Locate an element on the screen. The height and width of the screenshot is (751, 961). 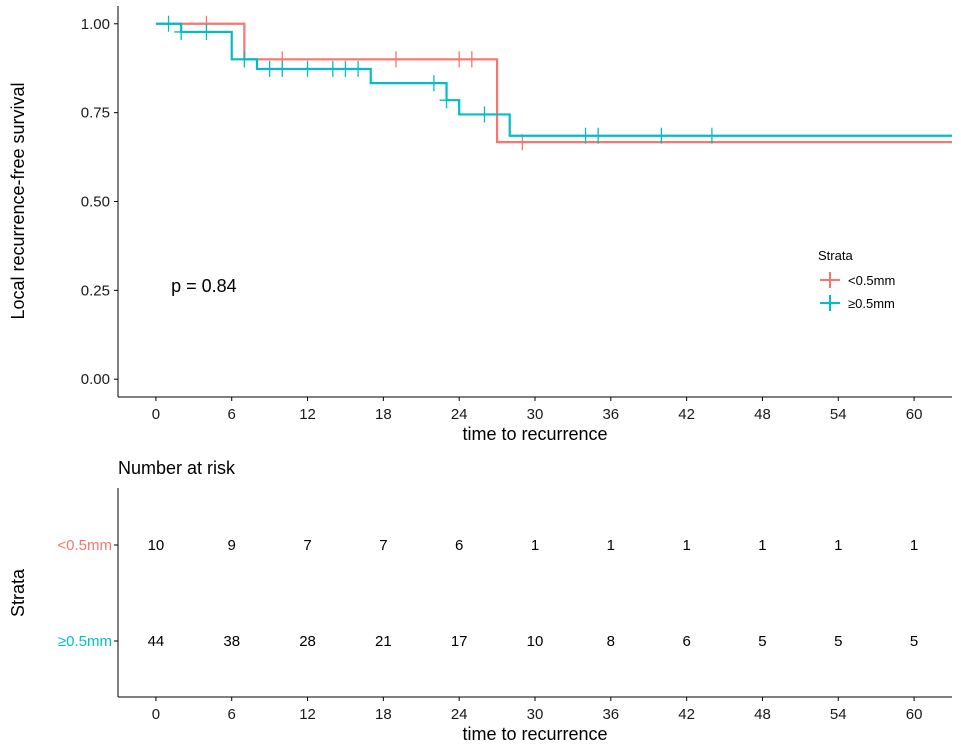
risk-x-tick-label: 42 is located at coordinates (686, 714).